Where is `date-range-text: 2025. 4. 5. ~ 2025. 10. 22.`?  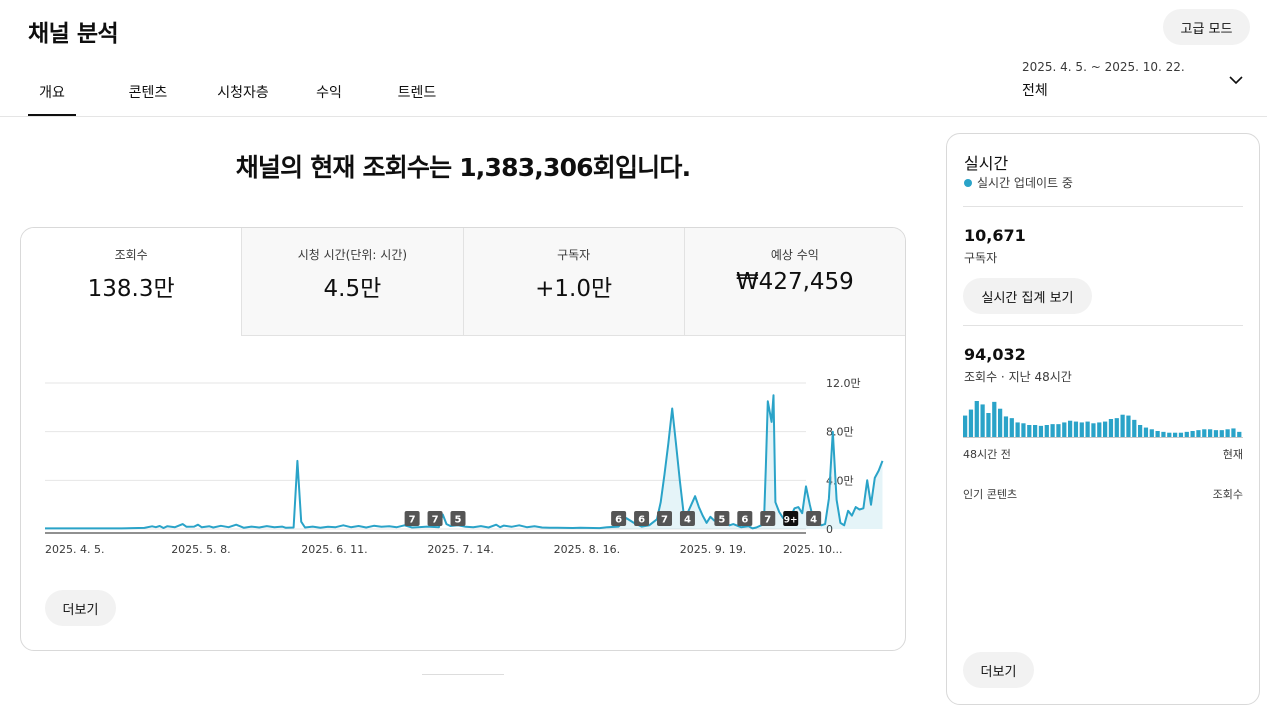 date-range-text: 2025. 4. 5. ~ 2025. 10. 22. is located at coordinates (1103, 67).